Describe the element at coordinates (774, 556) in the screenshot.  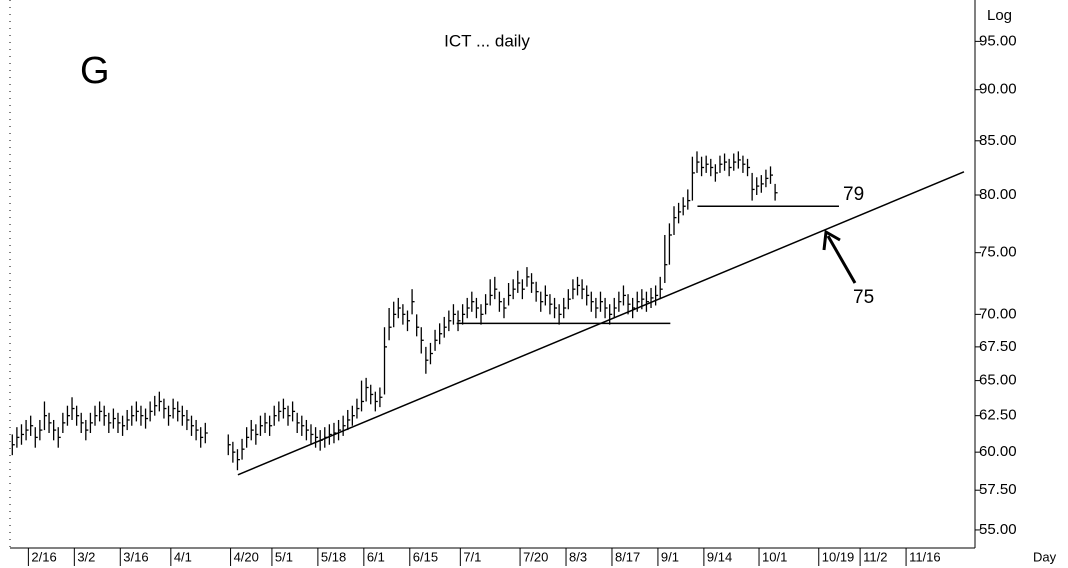
I see `x-tick-label: 10/1` at that location.